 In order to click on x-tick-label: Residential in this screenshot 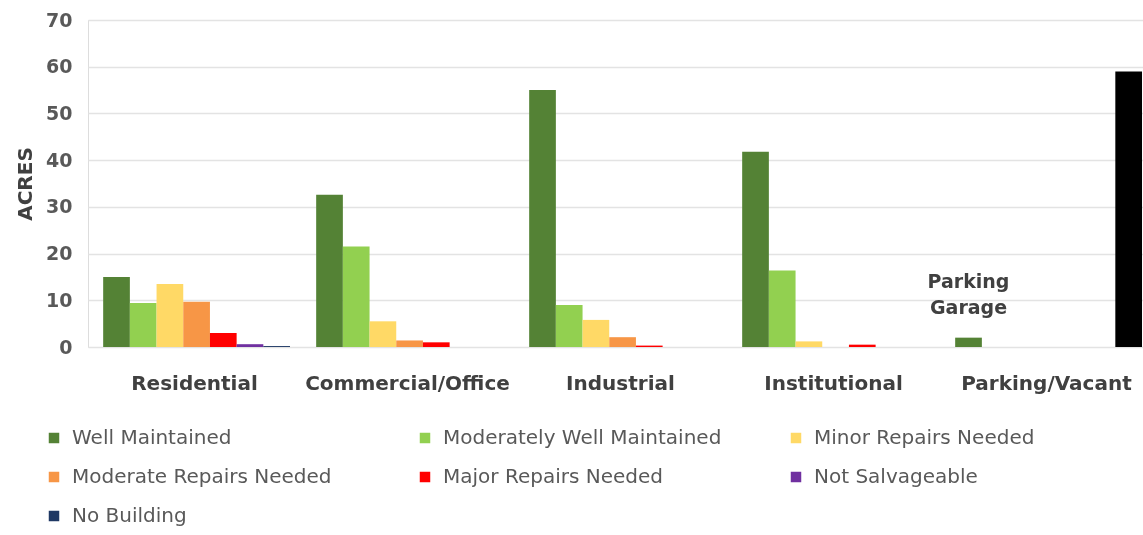, I will do `click(194, 382)`.